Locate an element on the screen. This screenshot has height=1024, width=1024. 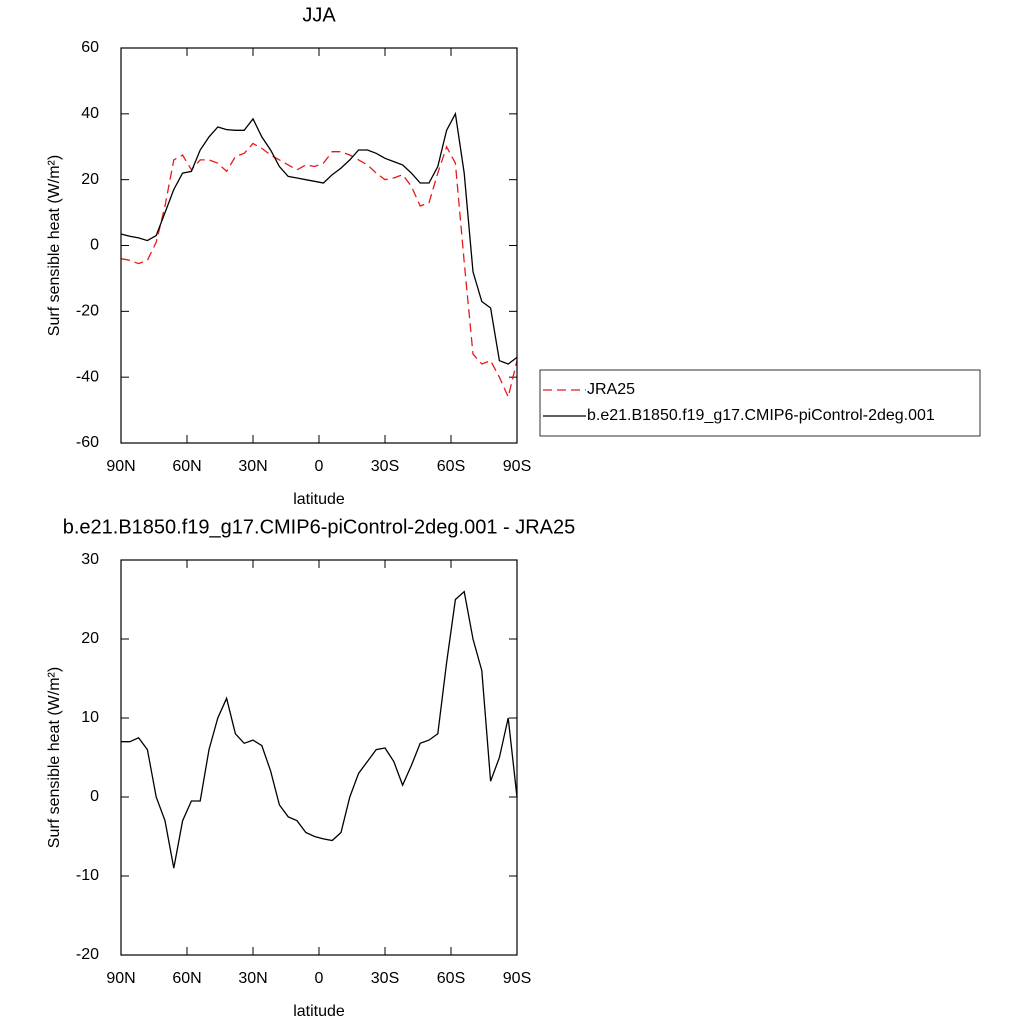
legend-label: JRA25 is located at coordinates (611, 389).